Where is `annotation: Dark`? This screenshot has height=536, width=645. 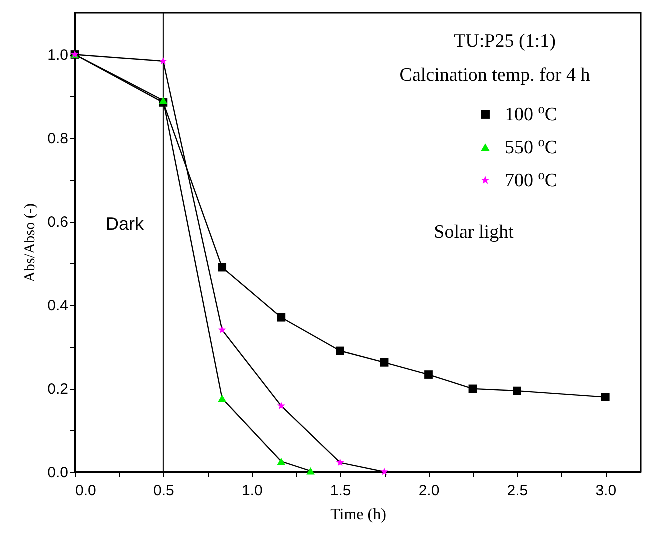 annotation: Dark is located at coordinates (125, 224).